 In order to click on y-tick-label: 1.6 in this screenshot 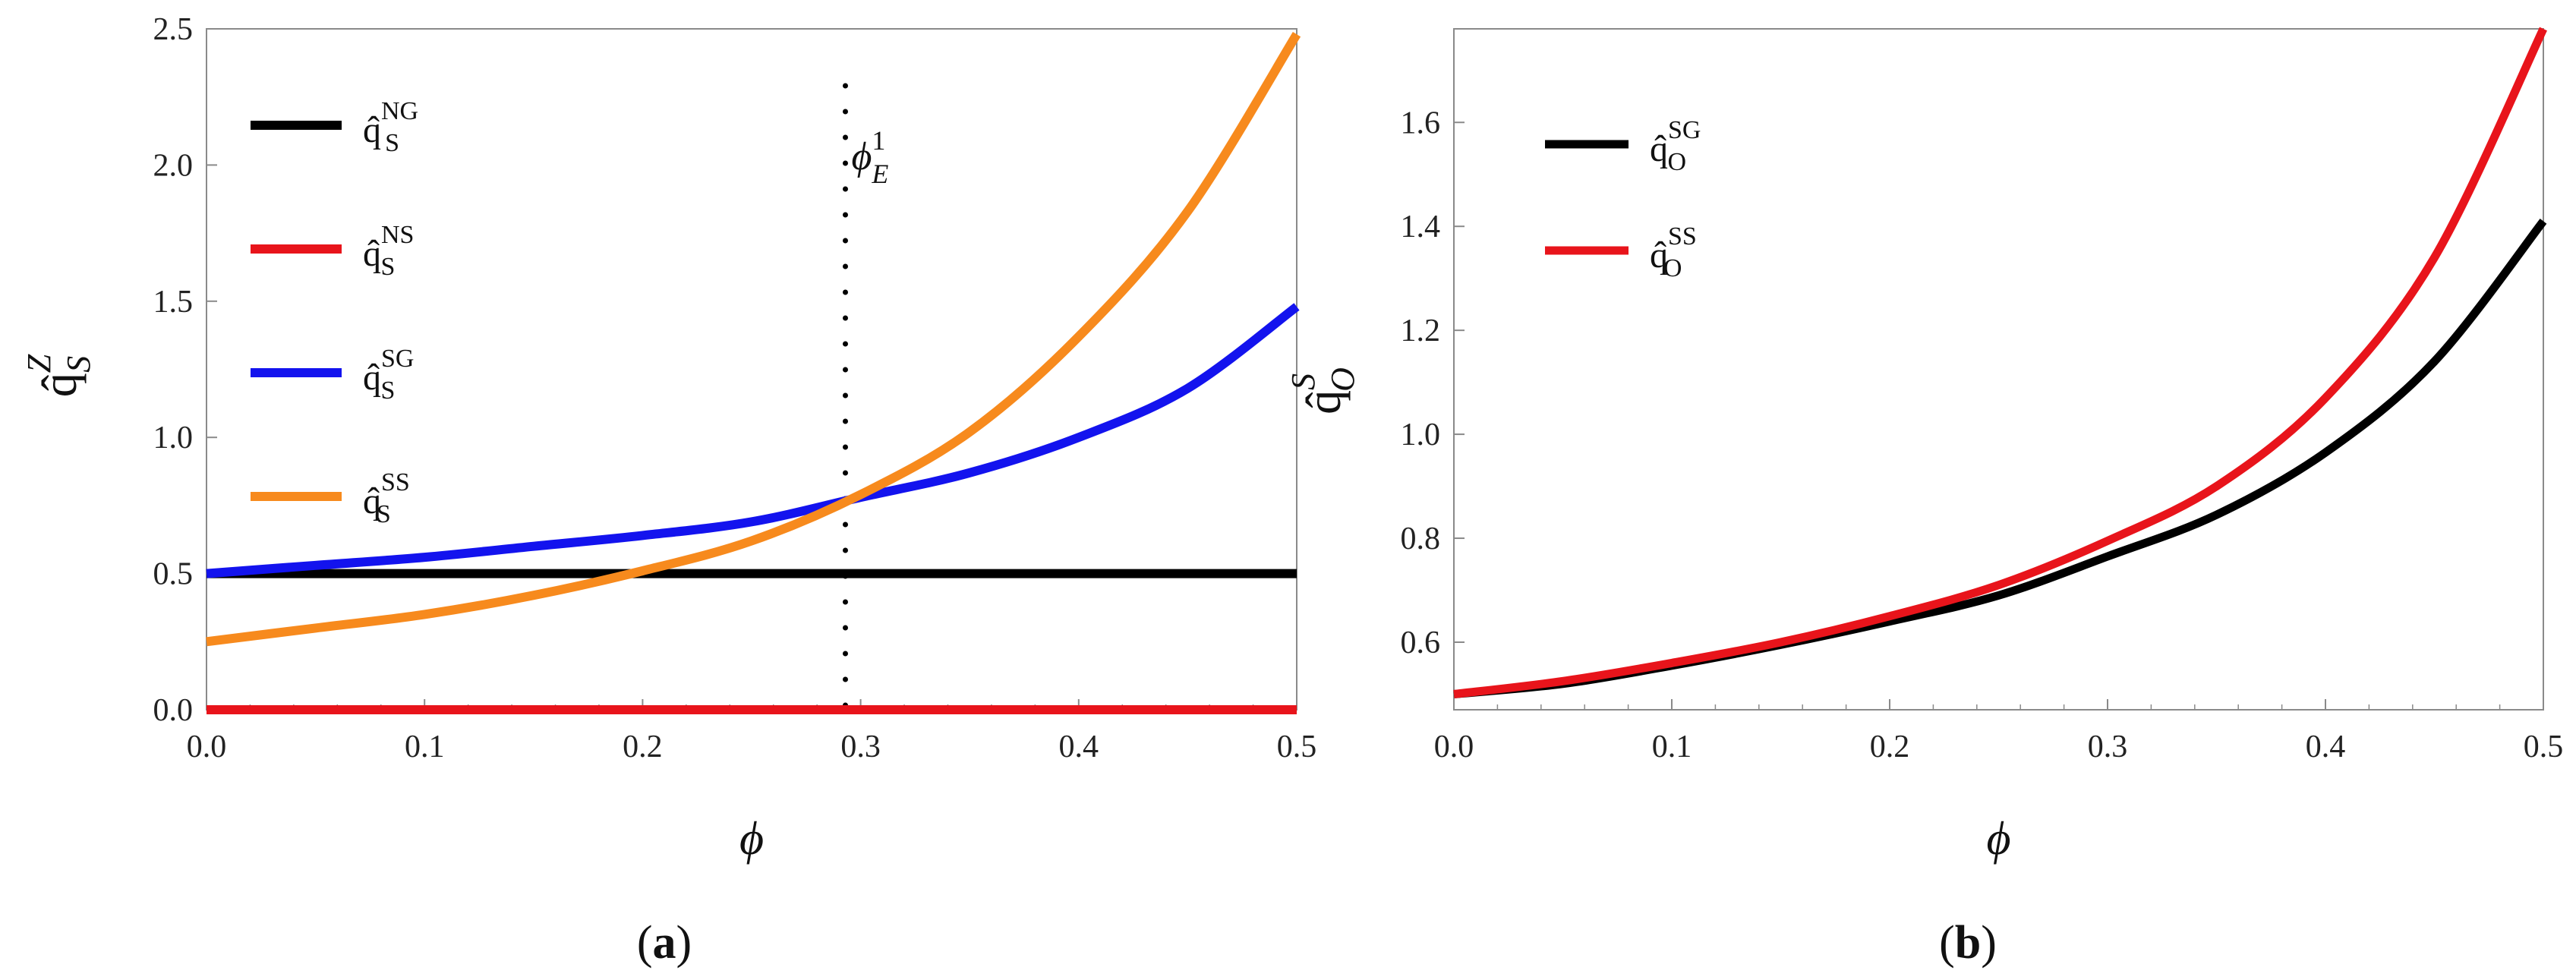, I will do `click(1421, 123)`.